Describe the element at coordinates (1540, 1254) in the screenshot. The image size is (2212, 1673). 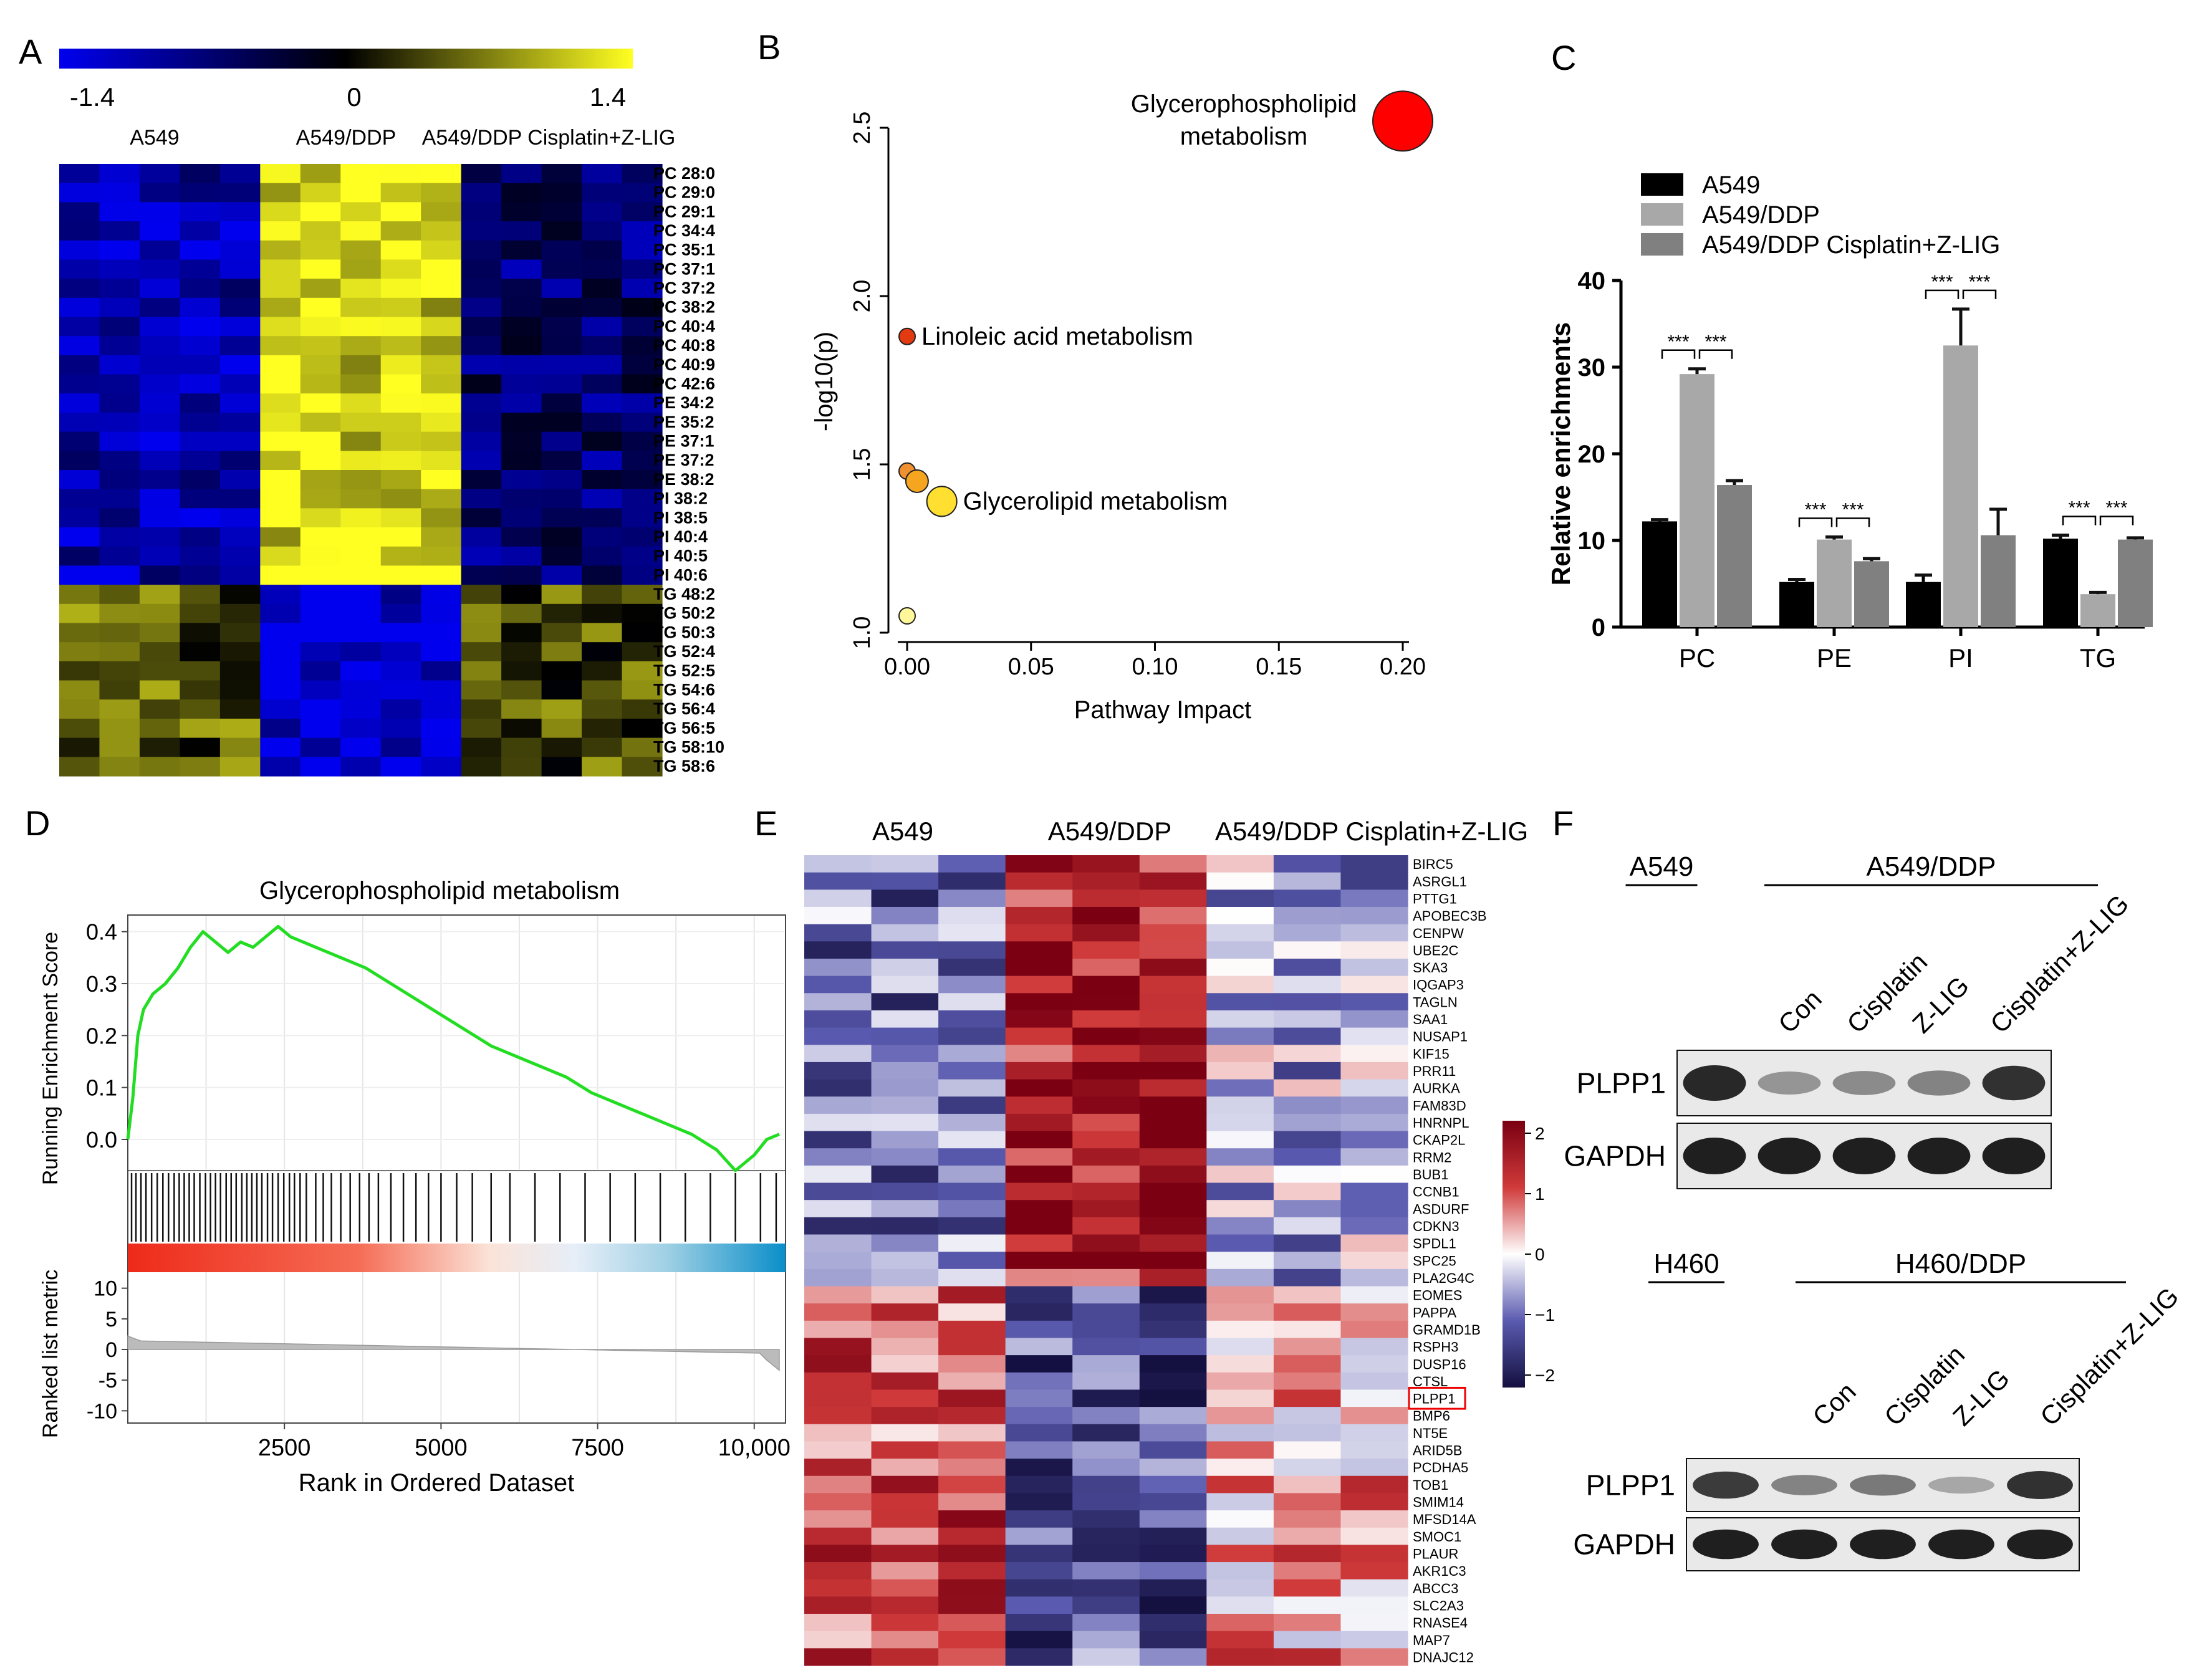
I see `panel-e-colorbar-tick-label: 0` at that location.